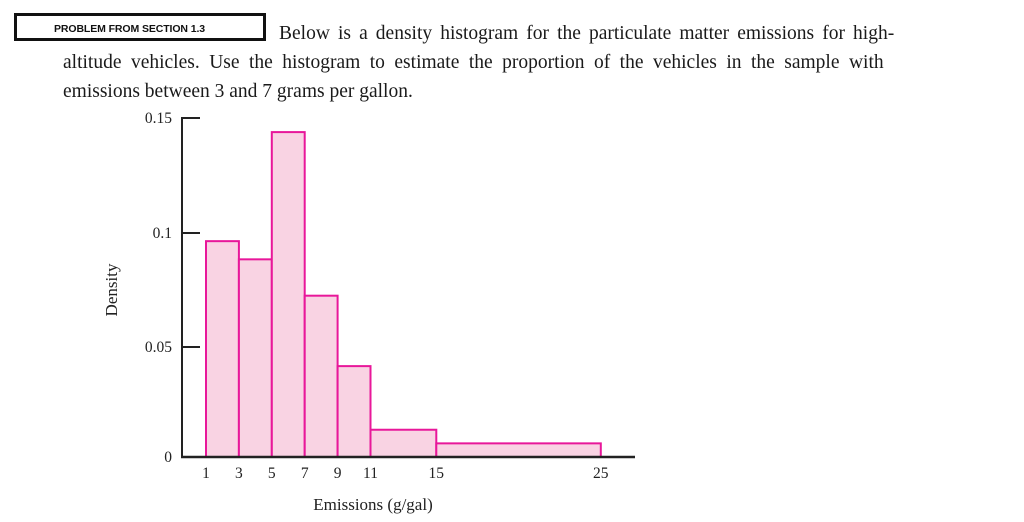 Image resolution: width=1024 pixels, height=522 pixels. I want to click on x-tick-label: 3, so click(239, 473).